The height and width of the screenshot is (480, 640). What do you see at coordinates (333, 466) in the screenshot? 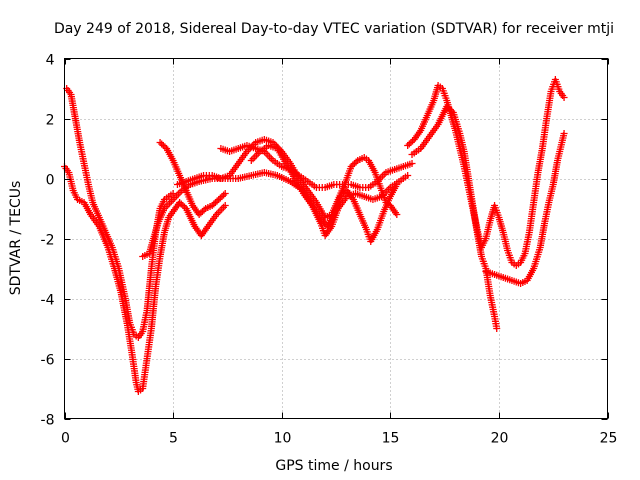
I see `x-axis-label: GPS time / hours` at bounding box center [333, 466].